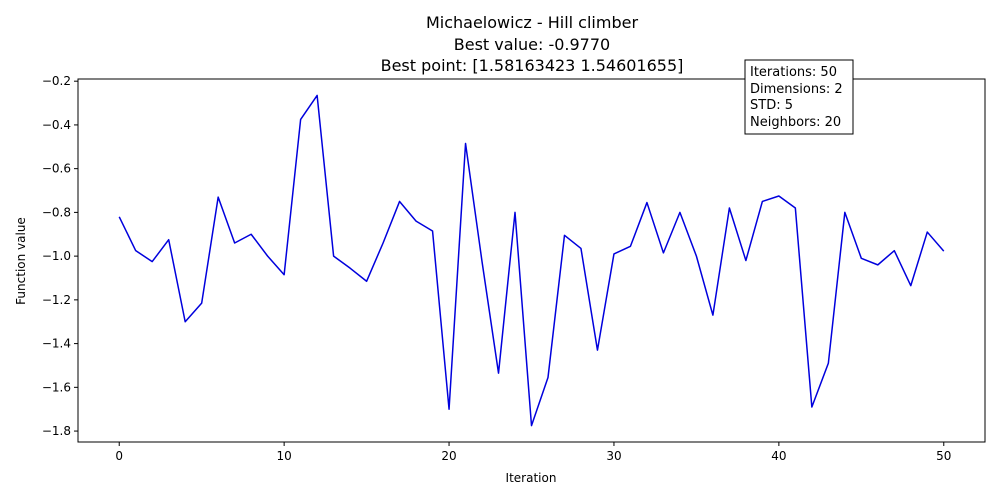 Image resolution: width=1000 pixels, height=500 pixels. Describe the element at coordinates (56, 212) in the screenshot. I see `y-tick-label: −0.8` at that location.